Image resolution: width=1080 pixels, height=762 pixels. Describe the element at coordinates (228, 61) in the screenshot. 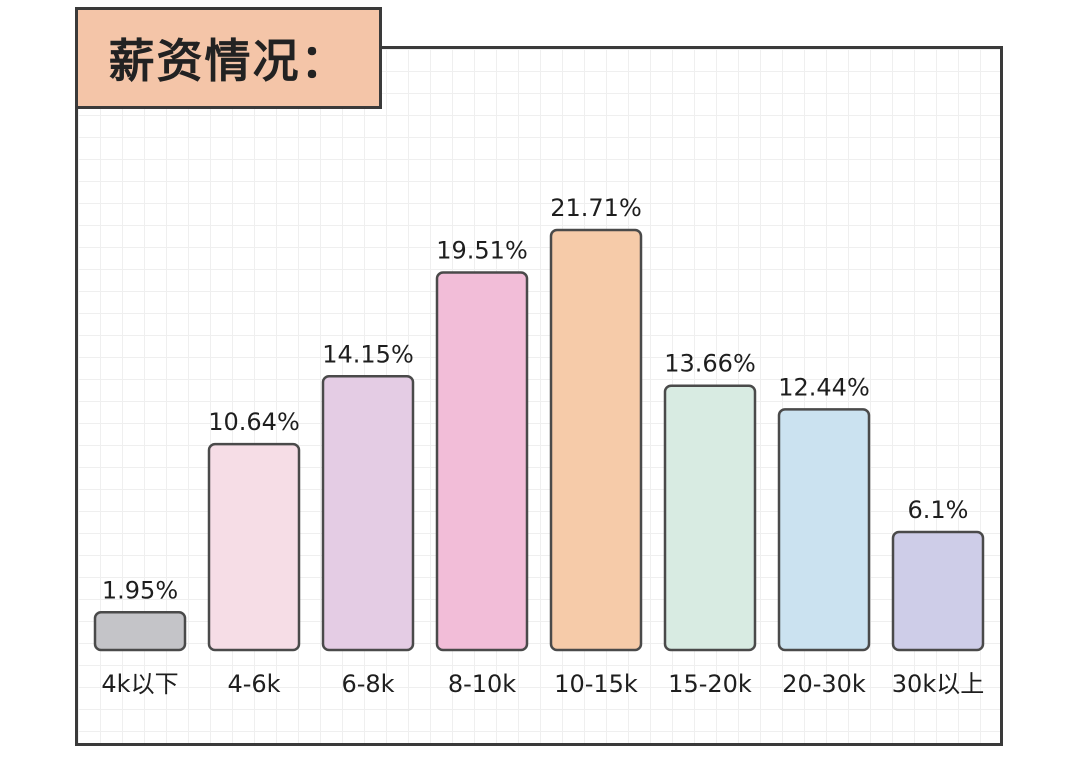

I see `chart-title: 薪资情况：` at that location.